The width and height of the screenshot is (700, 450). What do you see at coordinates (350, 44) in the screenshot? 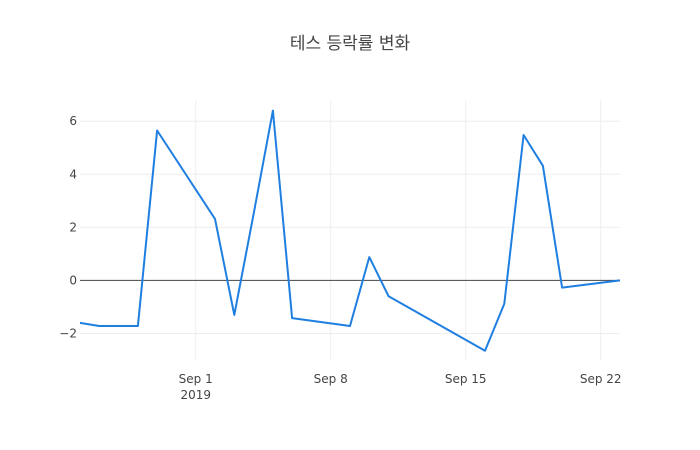
I see `chart-title: 테스 등락률 변화` at bounding box center [350, 44].